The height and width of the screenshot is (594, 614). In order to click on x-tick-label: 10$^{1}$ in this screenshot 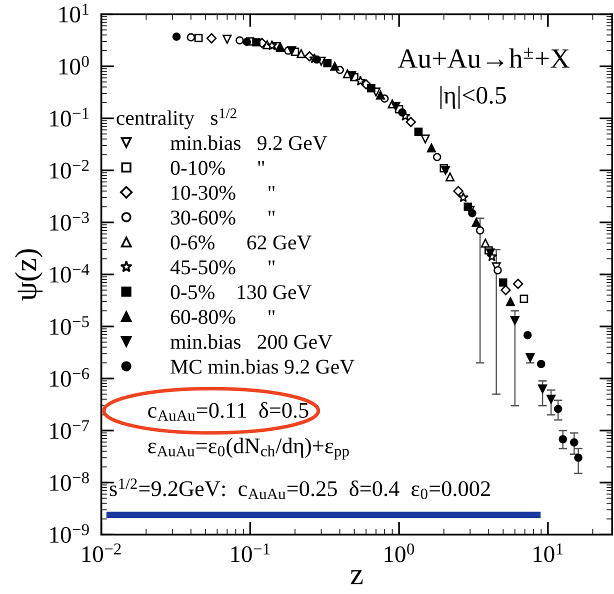, I will do `click(548, 552)`.